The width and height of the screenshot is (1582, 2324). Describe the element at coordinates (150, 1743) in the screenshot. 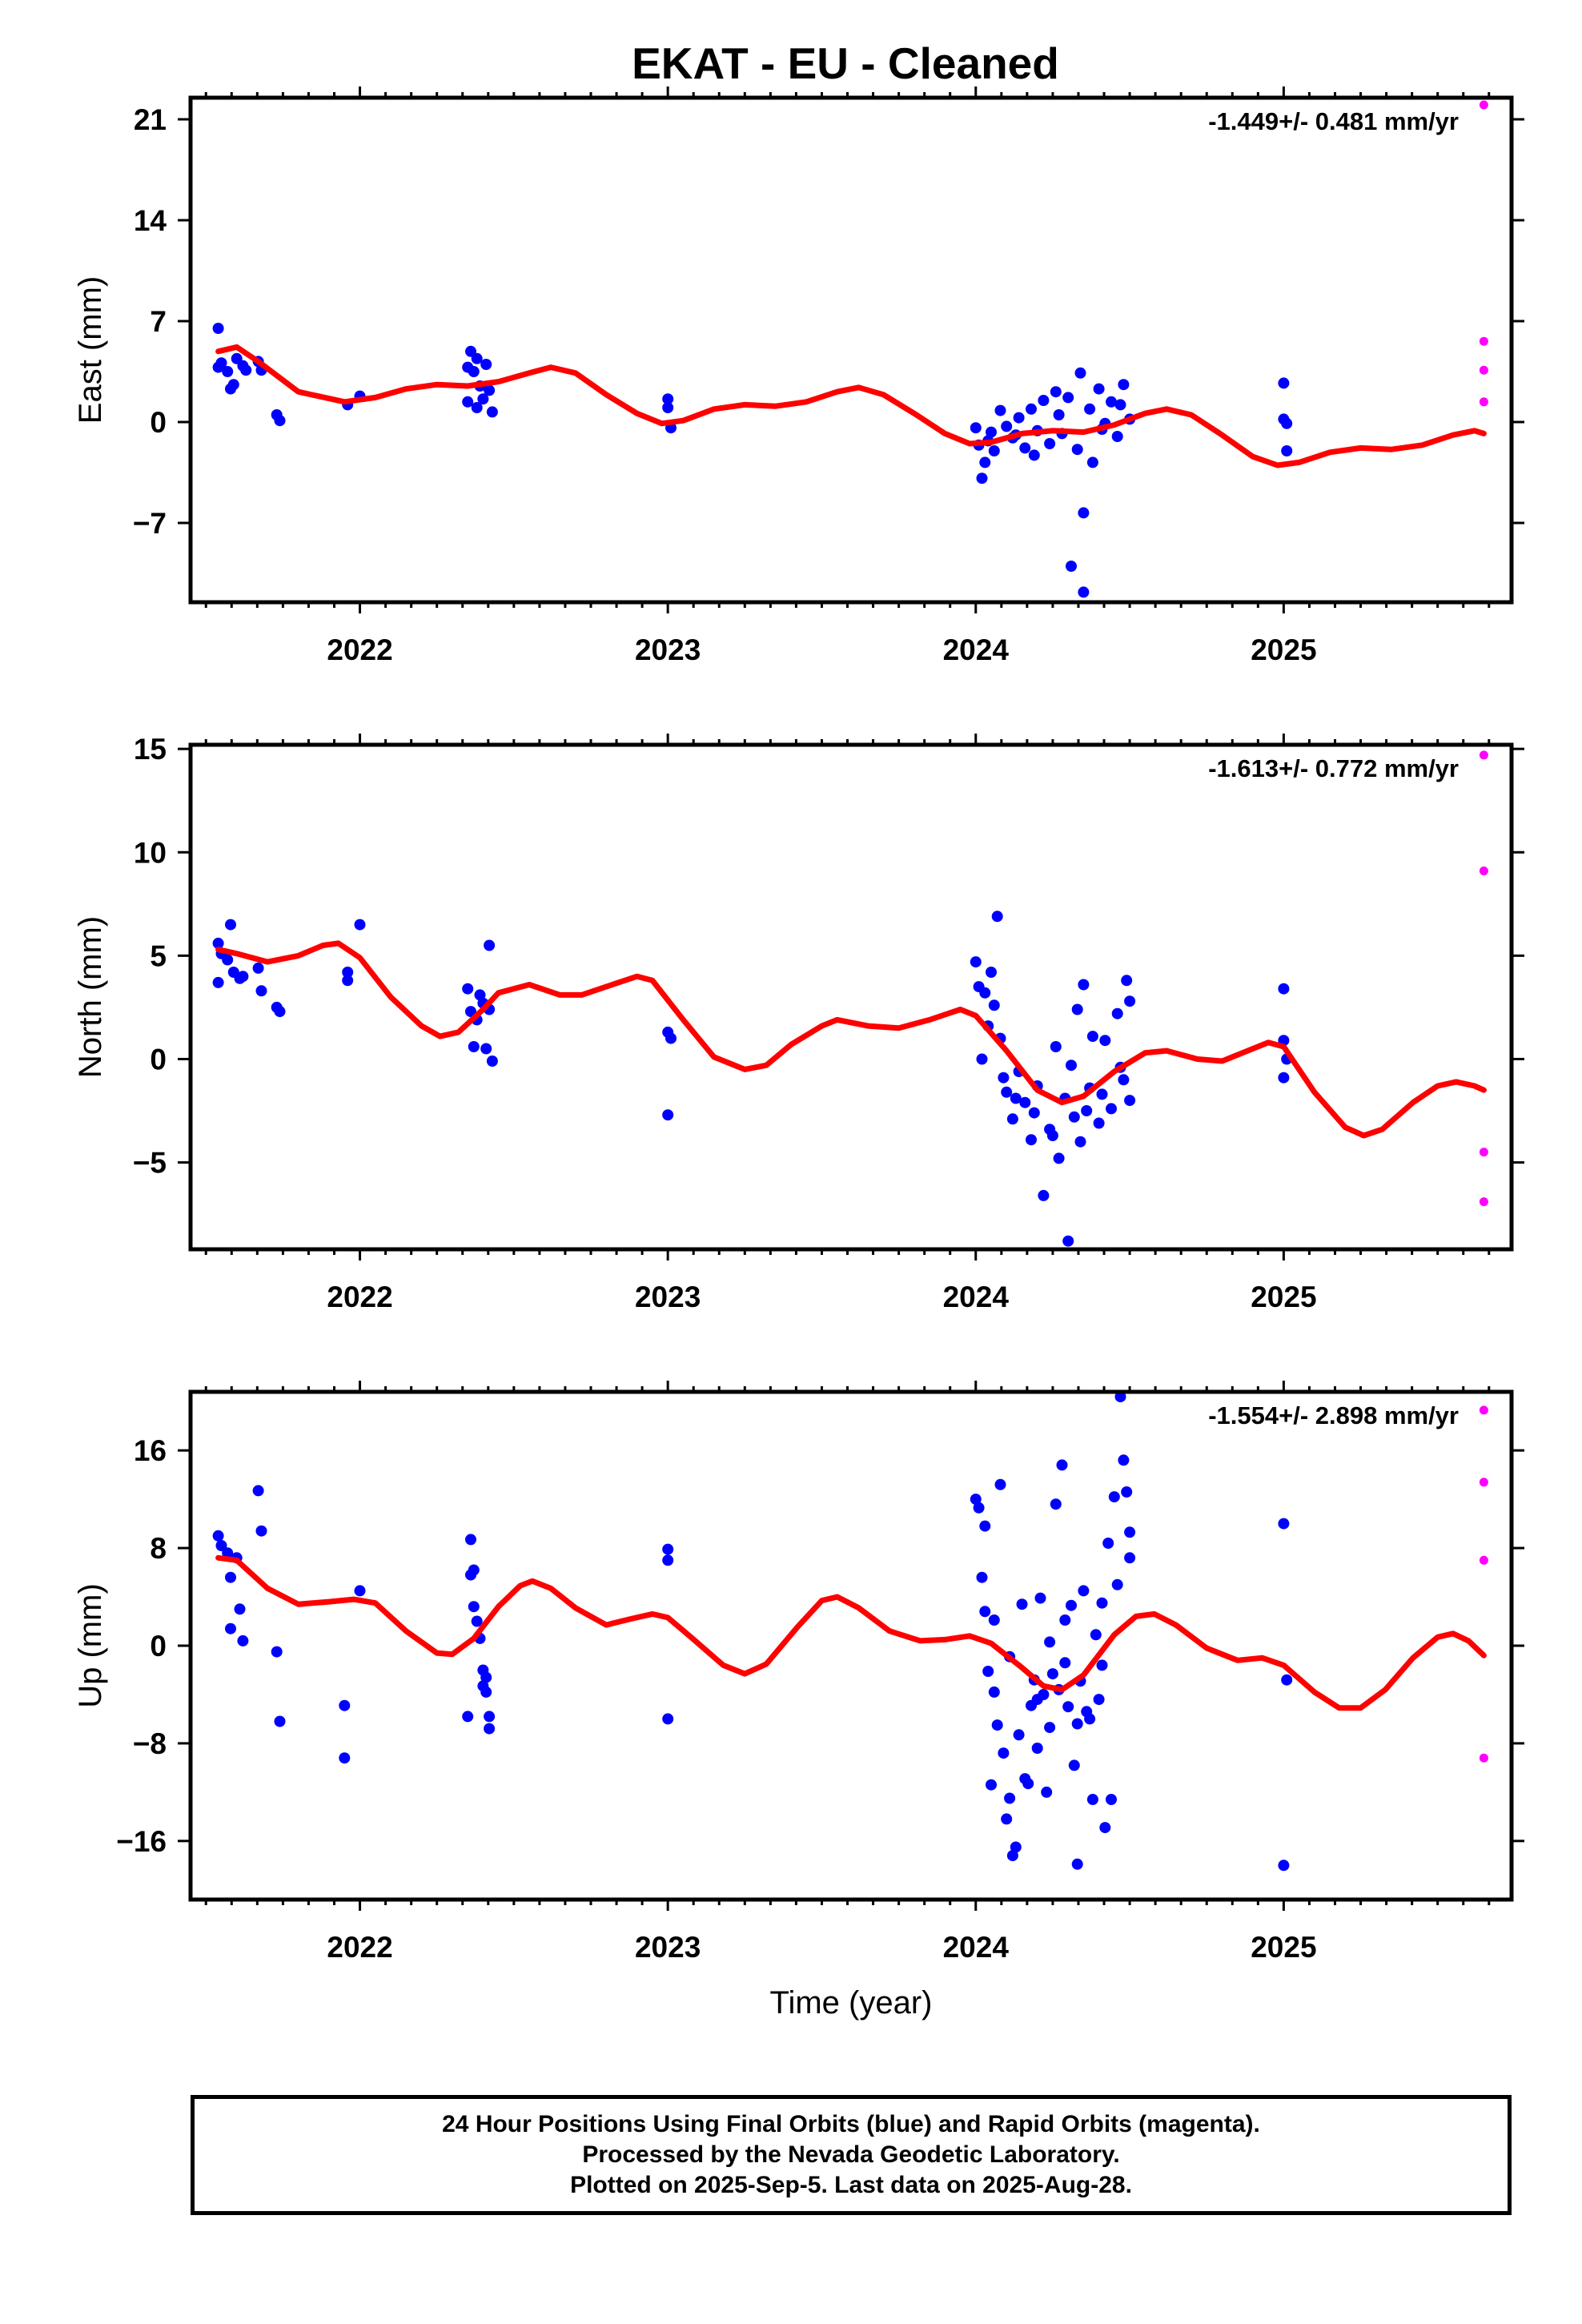

I see `up-y-tick-label: −8` at that location.